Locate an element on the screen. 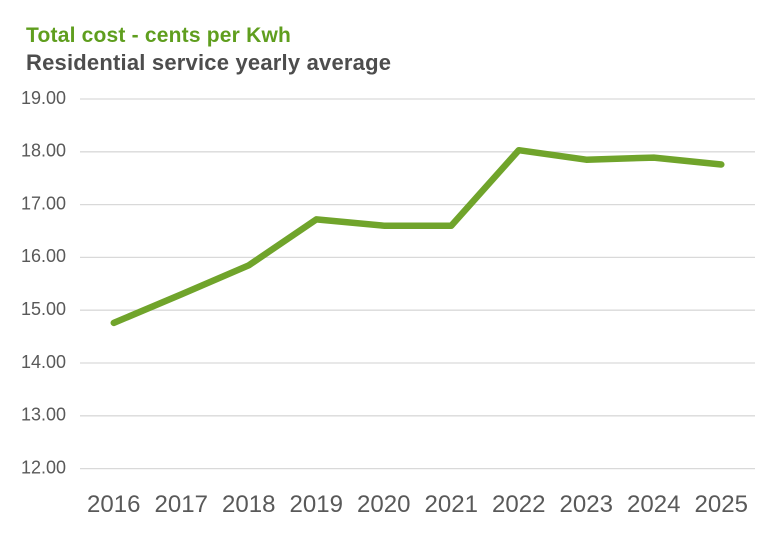  x-axis-tick-label: 2021 is located at coordinates (451, 504).